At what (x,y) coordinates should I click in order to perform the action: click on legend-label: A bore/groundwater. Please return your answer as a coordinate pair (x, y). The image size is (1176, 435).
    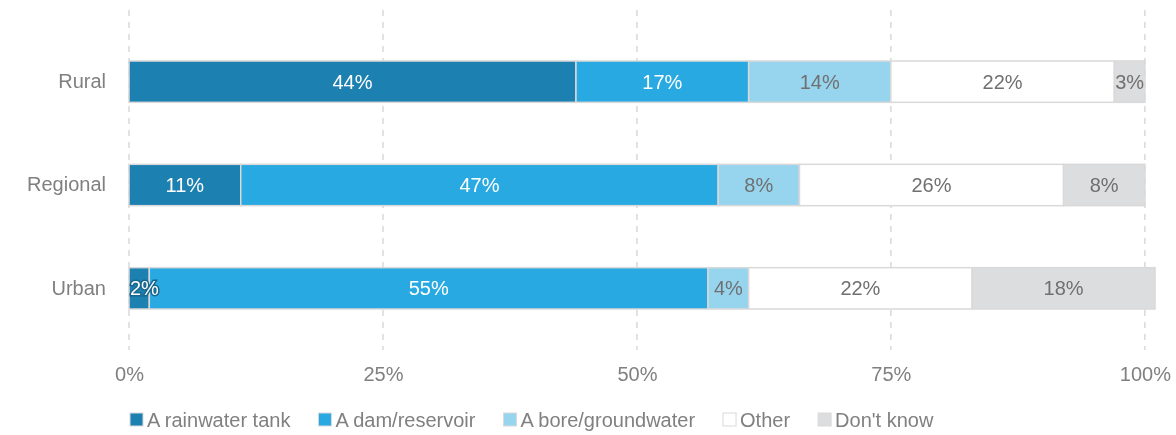
    Looking at the image, I should click on (608, 420).